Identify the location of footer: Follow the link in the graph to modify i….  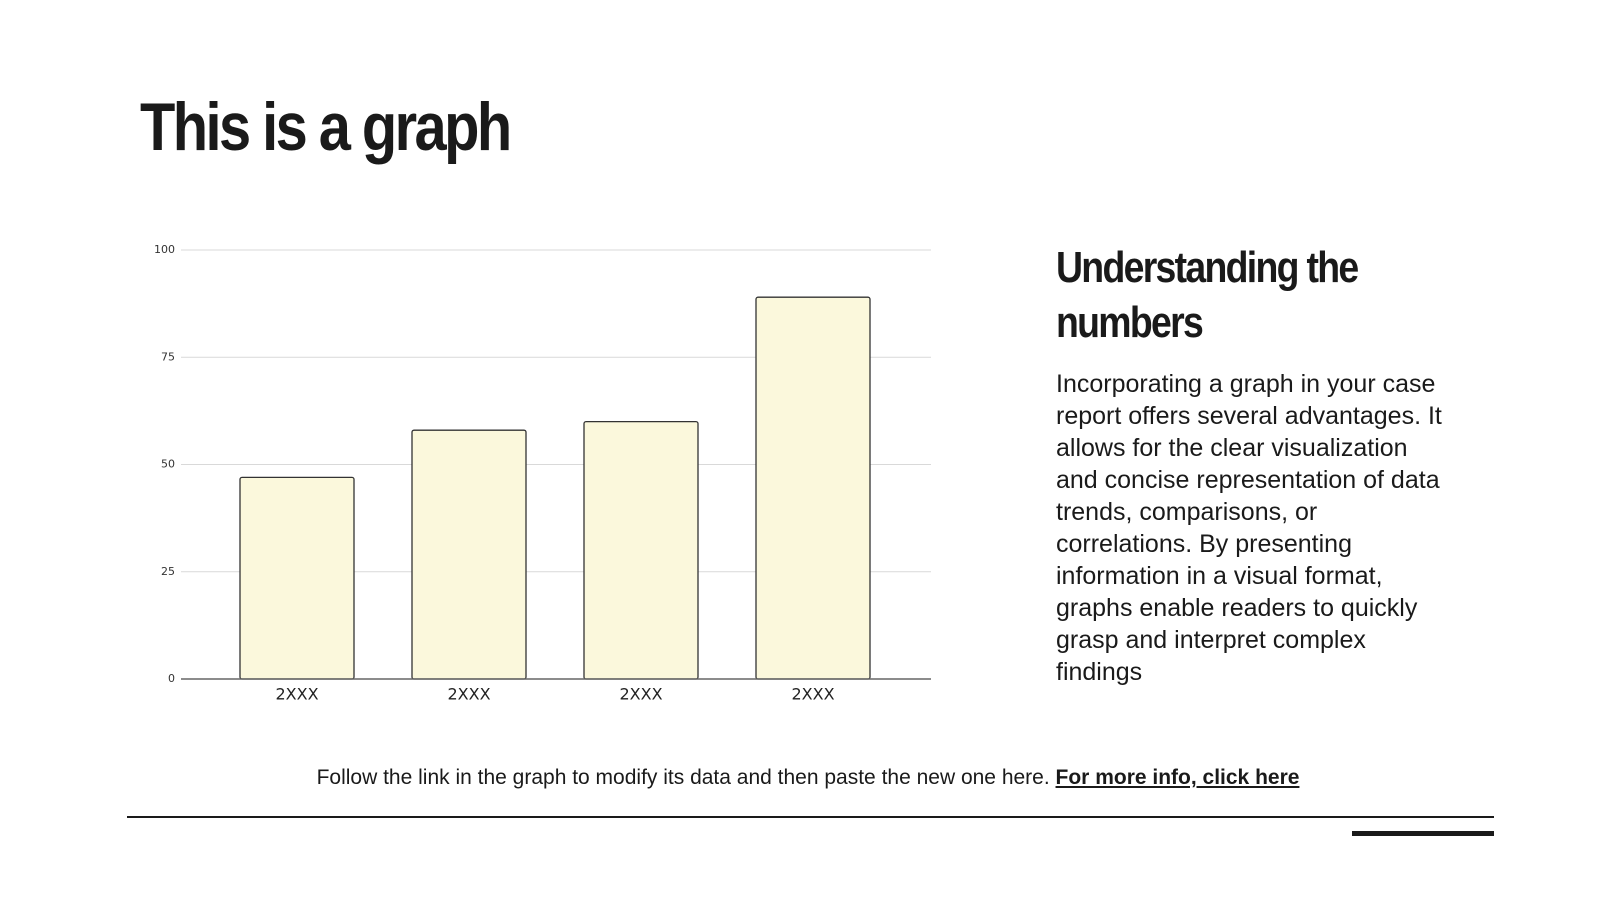
(800, 778).